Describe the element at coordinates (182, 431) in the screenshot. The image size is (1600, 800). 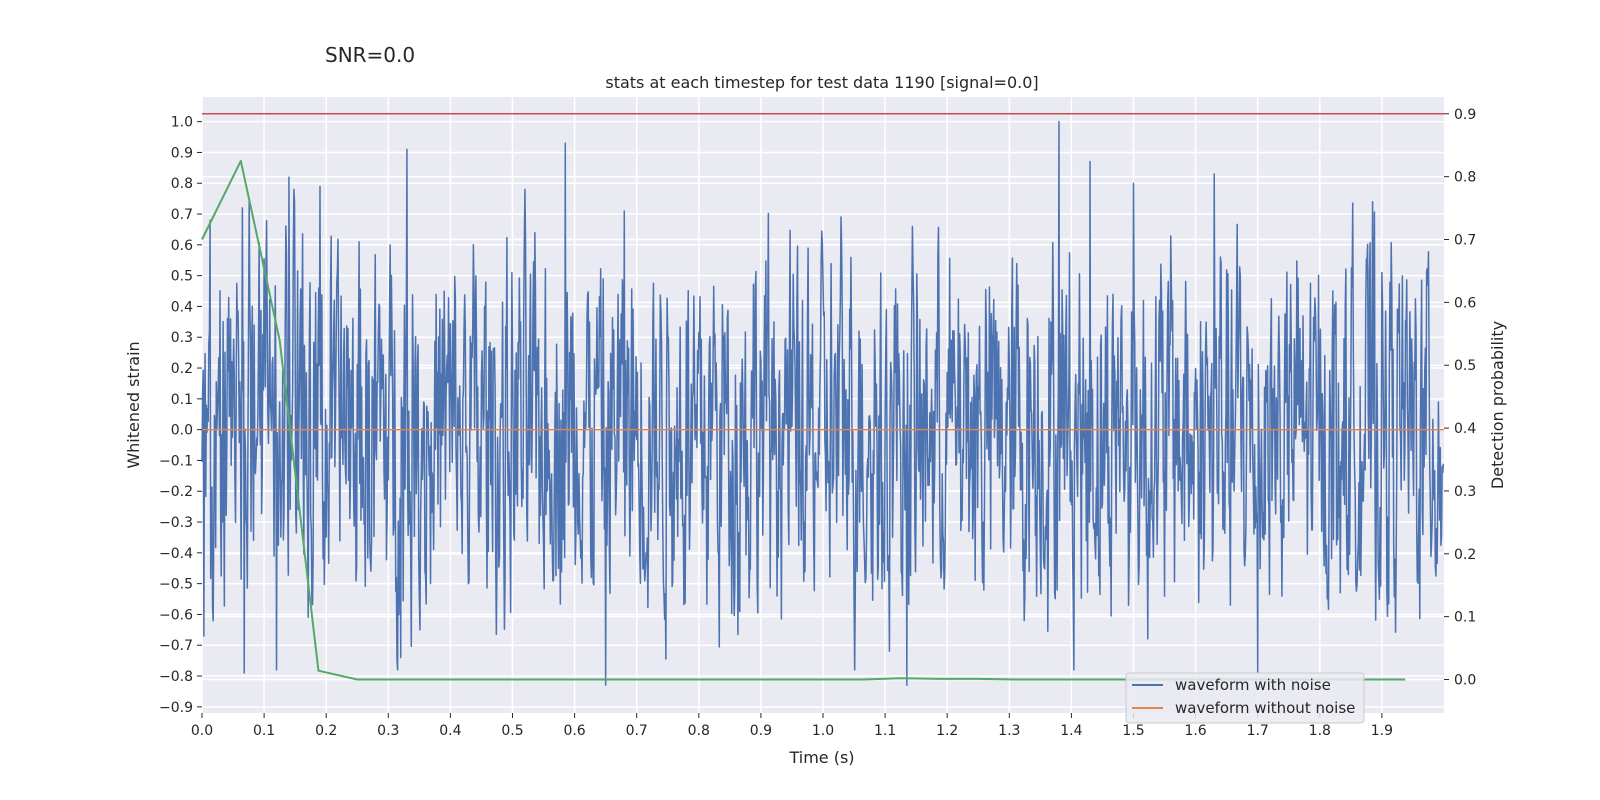
I see `y-tick-label: 0.0` at that location.